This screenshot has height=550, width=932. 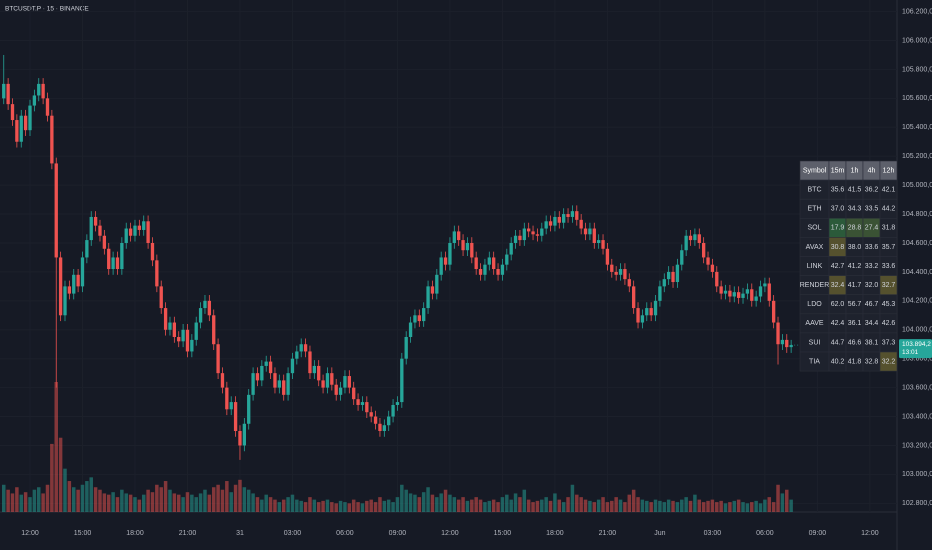 What do you see at coordinates (917, 69) in the screenshot?
I see `y-tick-label: 105.800,0` at bounding box center [917, 69].